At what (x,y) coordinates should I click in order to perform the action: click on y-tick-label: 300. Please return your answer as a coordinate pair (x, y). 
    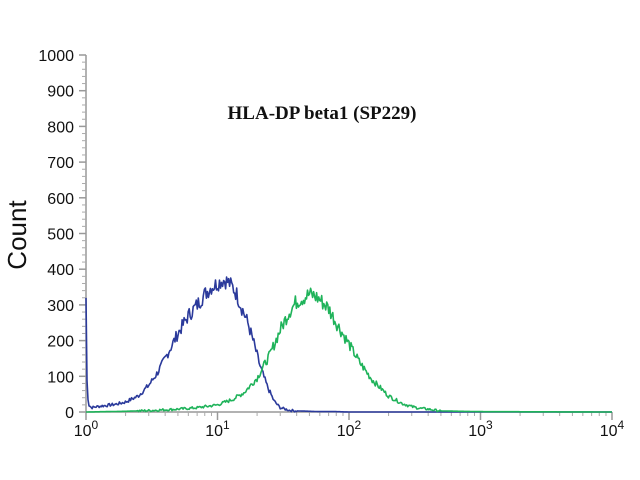
    Looking at the image, I should click on (60, 306).